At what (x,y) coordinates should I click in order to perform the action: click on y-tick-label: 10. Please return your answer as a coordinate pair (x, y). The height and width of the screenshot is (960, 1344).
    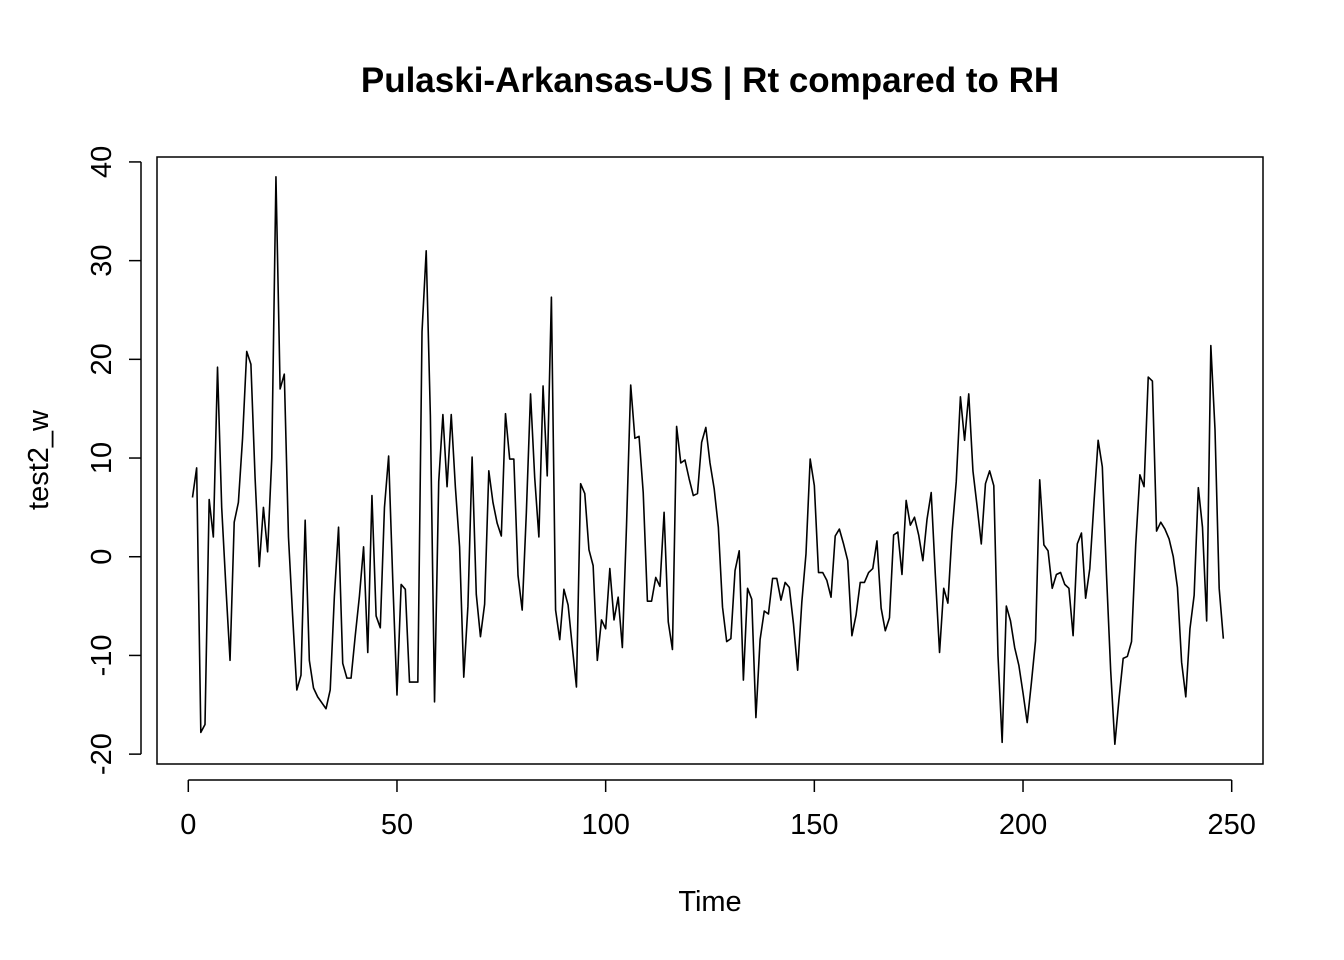
    Looking at the image, I should click on (102, 458).